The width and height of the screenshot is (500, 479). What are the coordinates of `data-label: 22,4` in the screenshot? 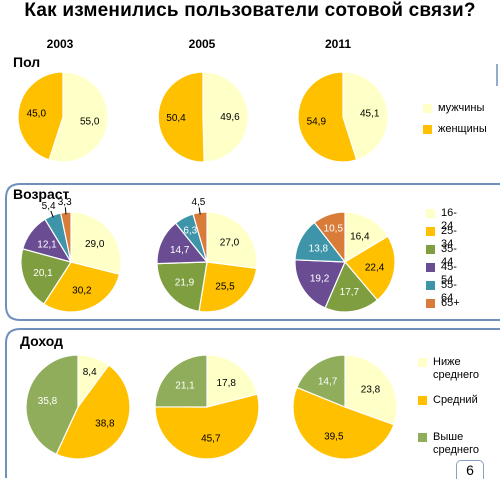 It's located at (375, 267).